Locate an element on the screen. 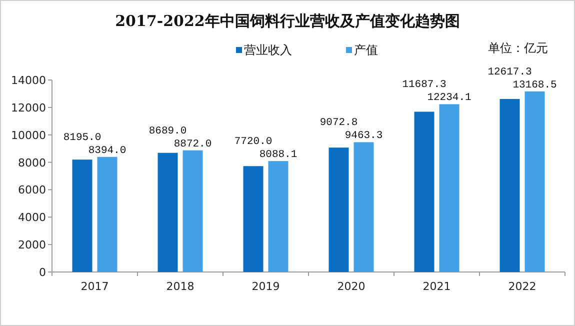  data-label: 8195.0 is located at coordinates (82, 138).